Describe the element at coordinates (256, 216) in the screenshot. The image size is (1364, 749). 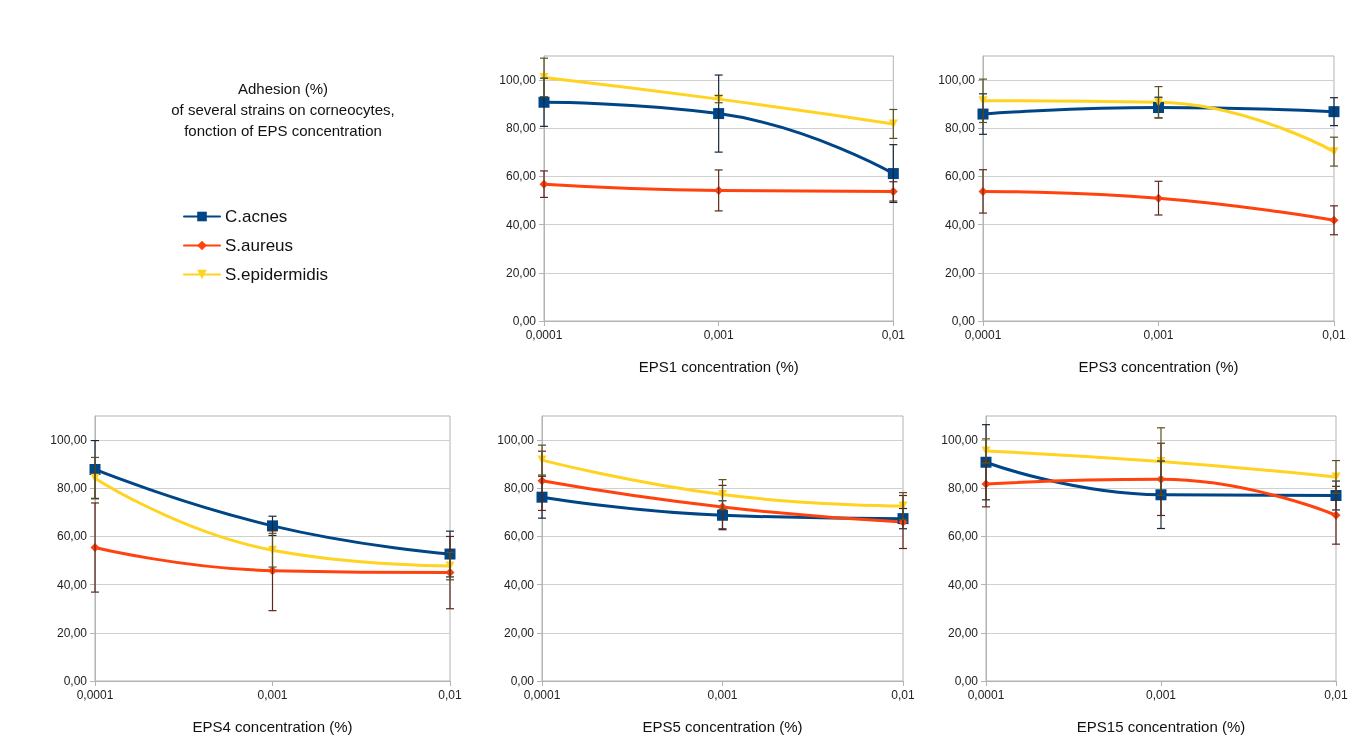
I see `legend-label: C.acnes` at that location.